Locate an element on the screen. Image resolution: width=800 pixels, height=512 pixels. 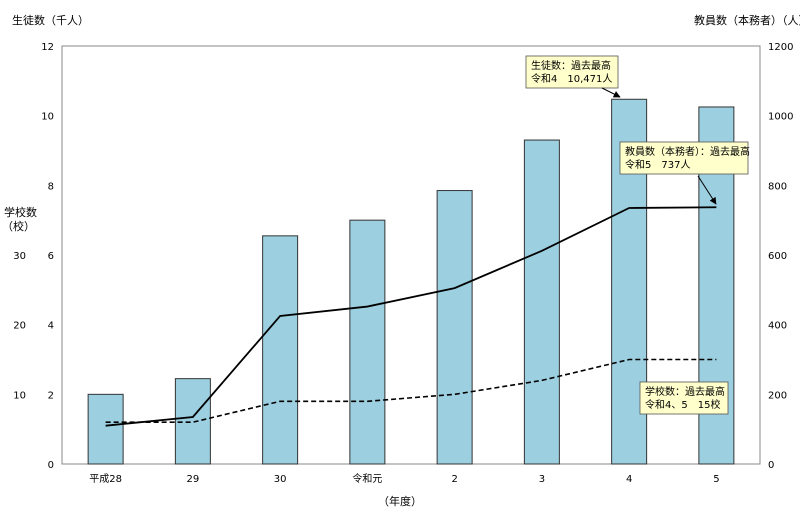
teachers-annotation-arrow is located at coordinates (707, 190).